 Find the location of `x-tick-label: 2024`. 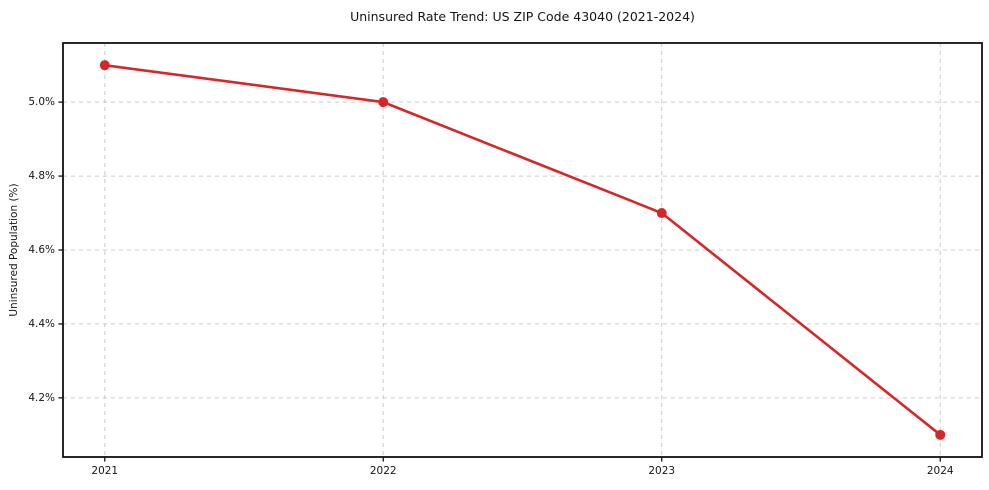

x-tick-label: 2024 is located at coordinates (940, 471).